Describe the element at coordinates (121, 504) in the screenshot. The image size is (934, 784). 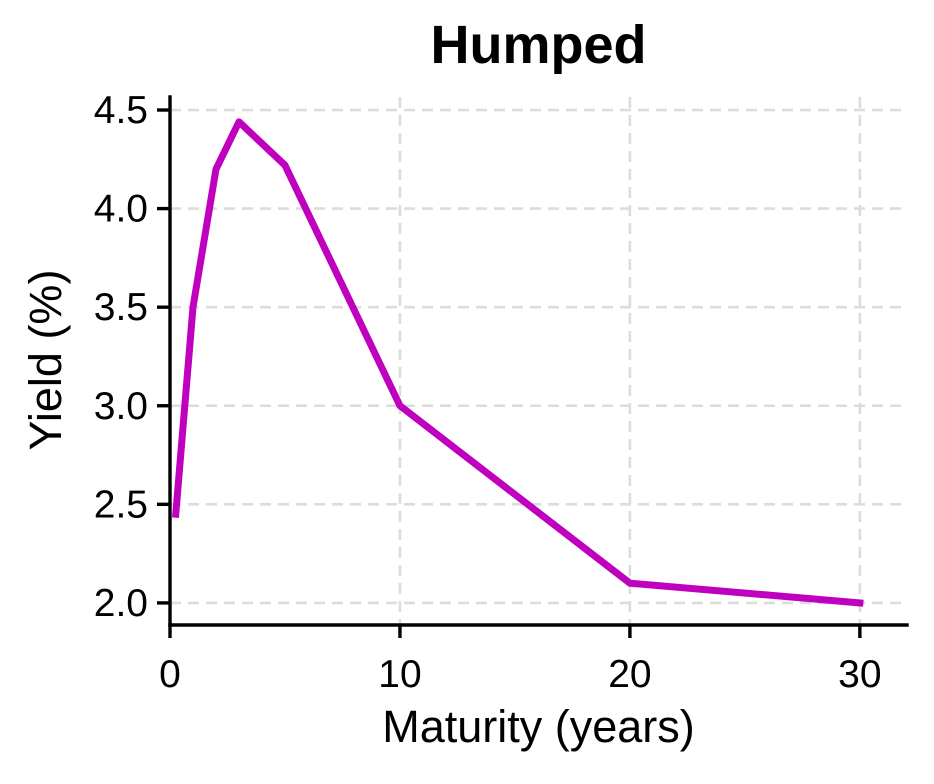
I see `y-tick-label: 2.5` at that location.